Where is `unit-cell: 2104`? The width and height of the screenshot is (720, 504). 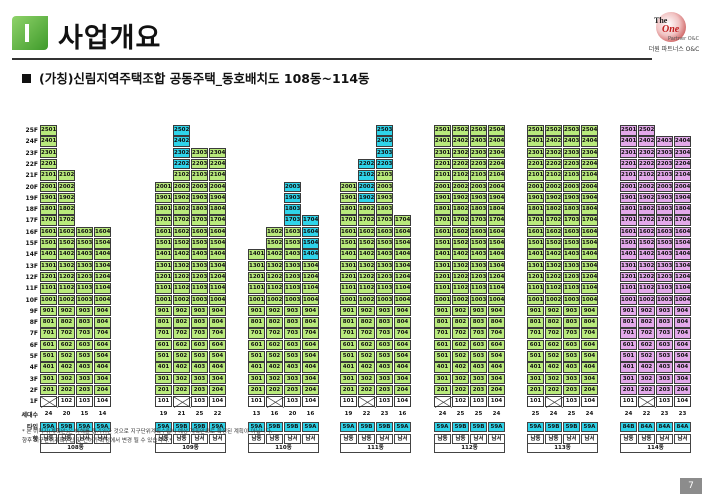 unit-cell: 2104 is located at coordinates (589, 175).